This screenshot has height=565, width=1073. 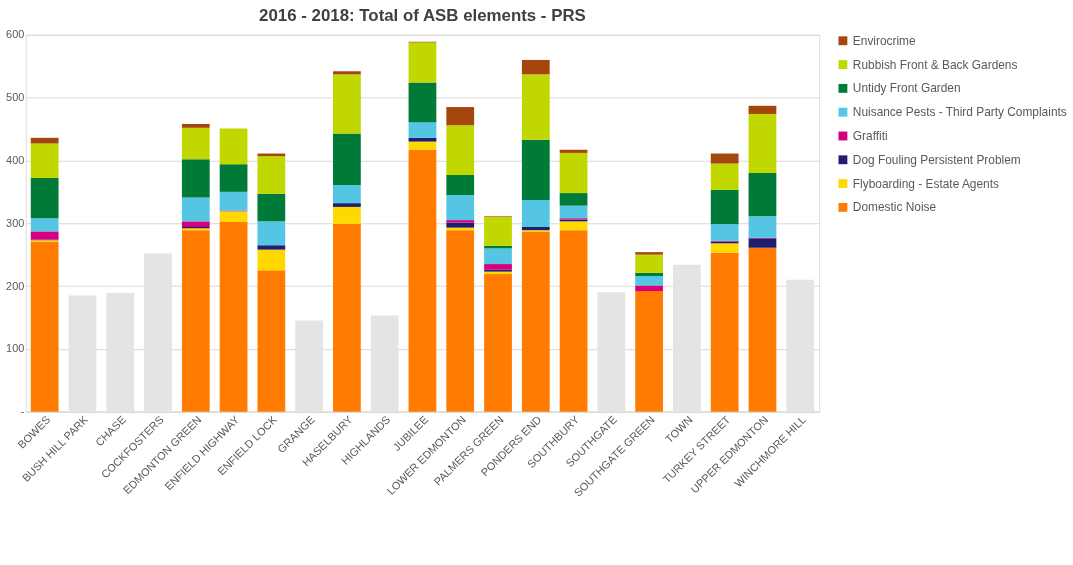 What do you see at coordinates (936, 159) in the screenshot?
I see `legend-label: Dog Fouling Persistent Problem` at bounding box center [936, 159].